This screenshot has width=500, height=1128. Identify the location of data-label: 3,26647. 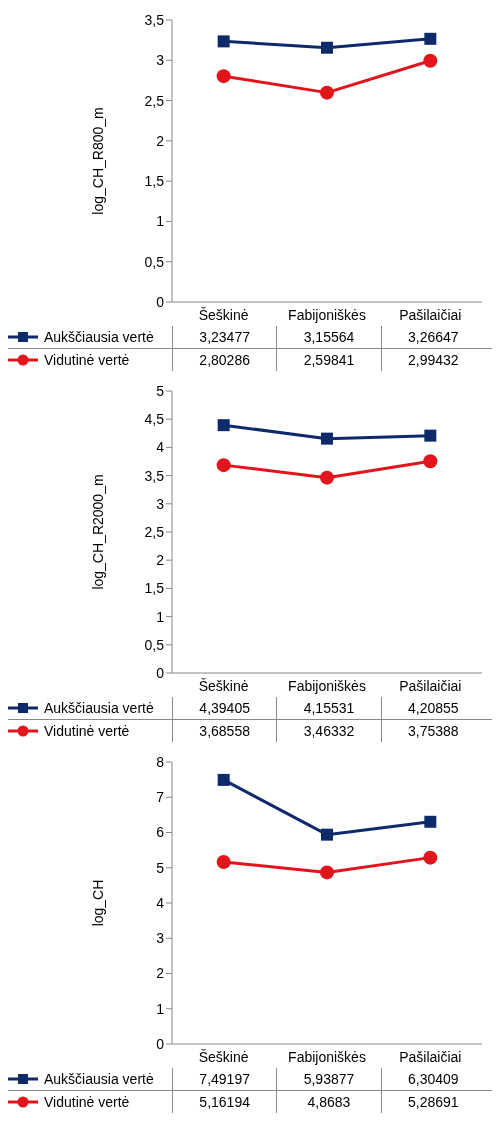
(432, 337).